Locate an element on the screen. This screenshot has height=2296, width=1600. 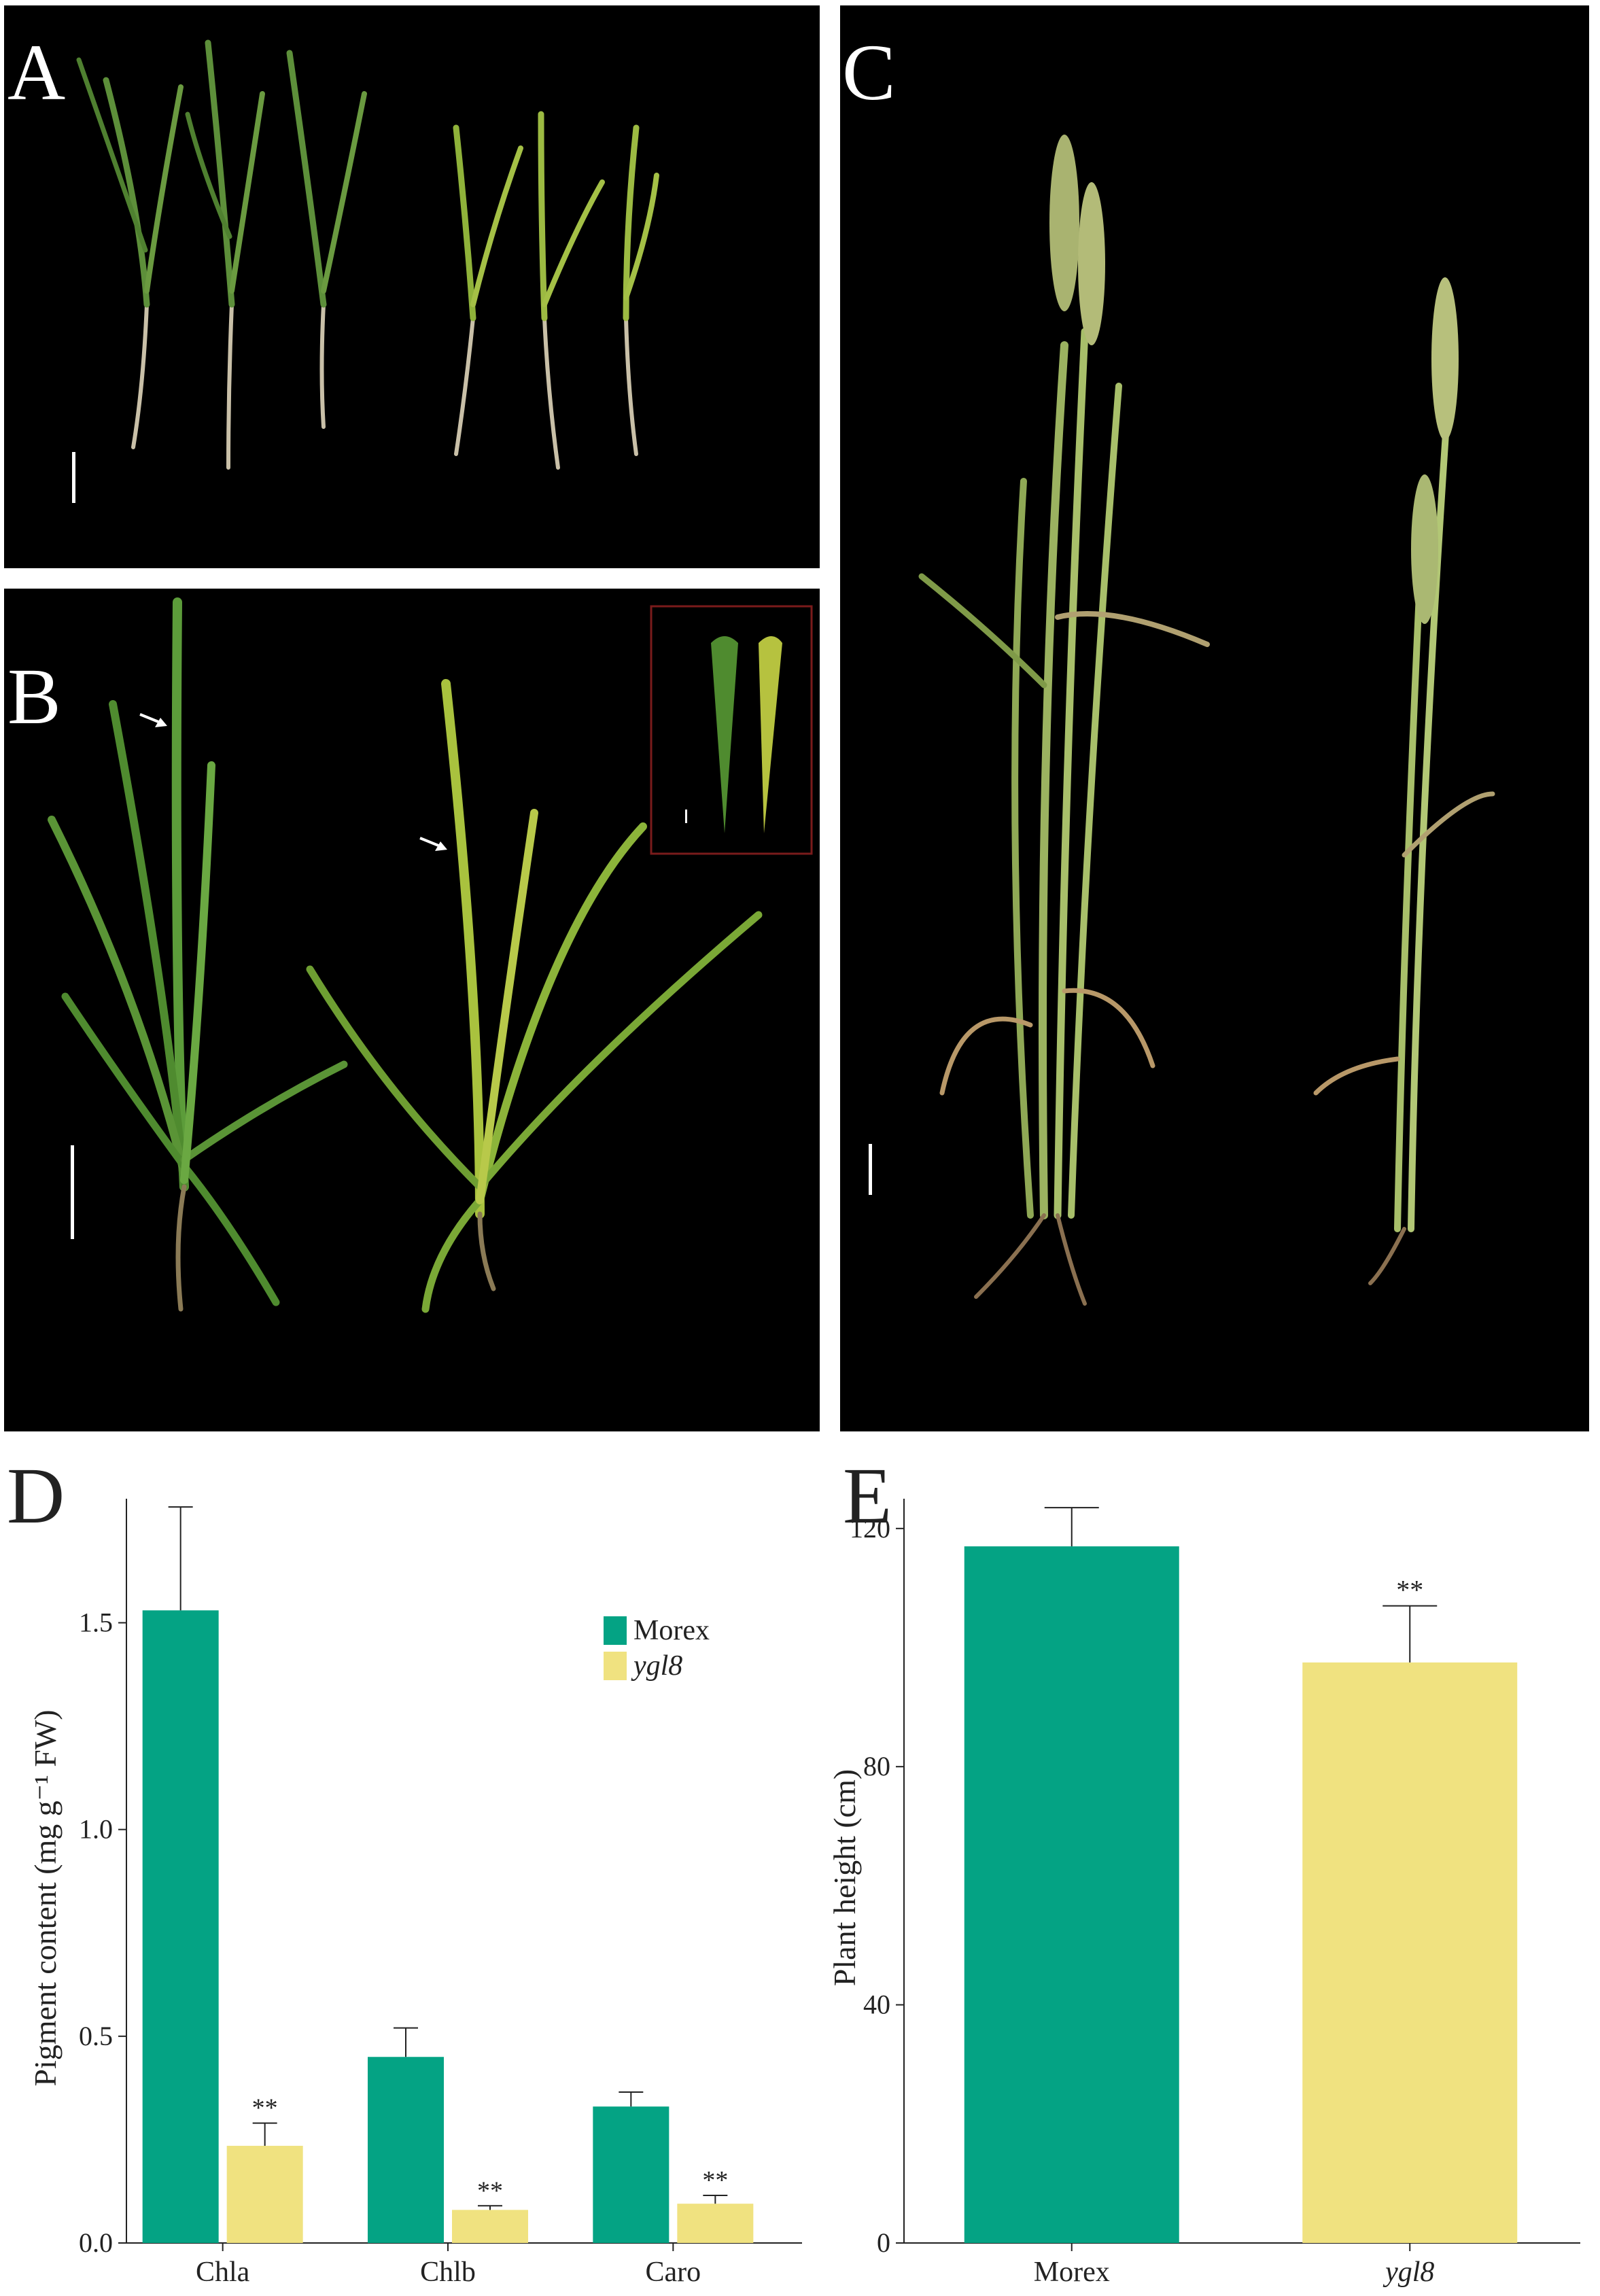
bar-morex-chlb is located at coordinates (406, 2150).